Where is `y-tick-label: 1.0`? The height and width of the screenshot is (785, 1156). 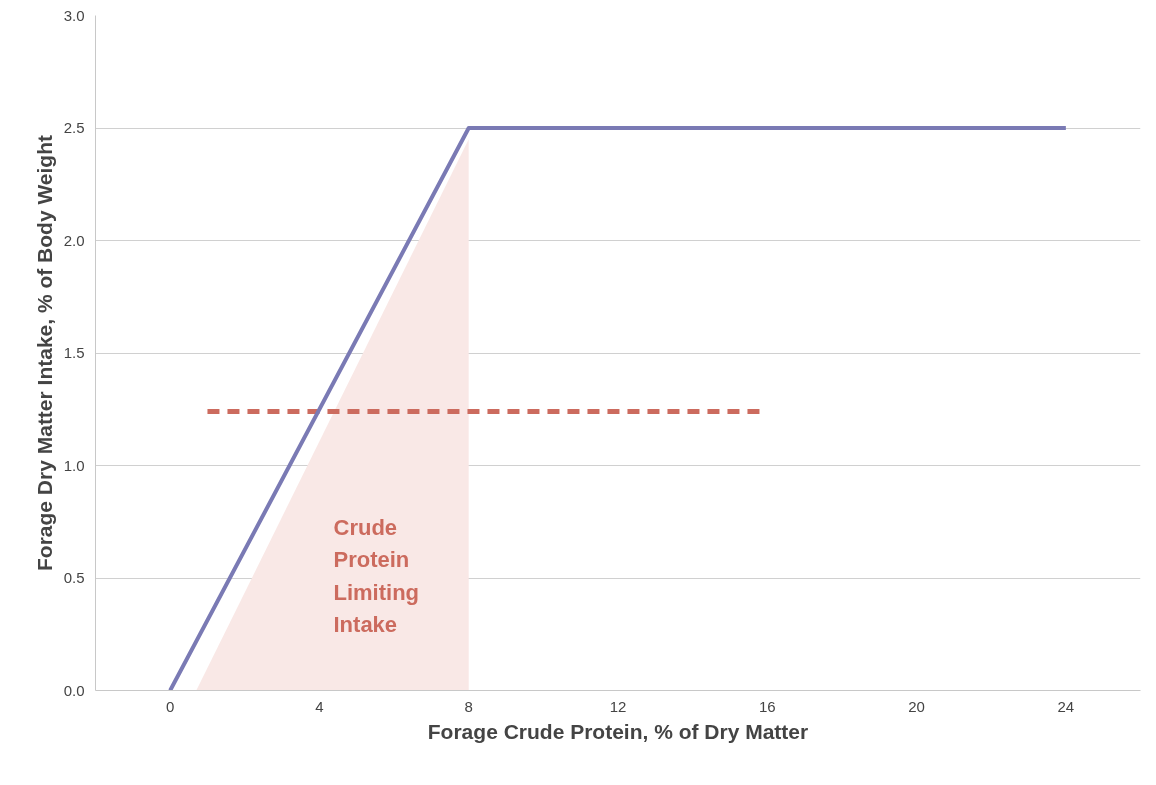 y-tick-label: 1.0 is located at coordinates (74, 465).